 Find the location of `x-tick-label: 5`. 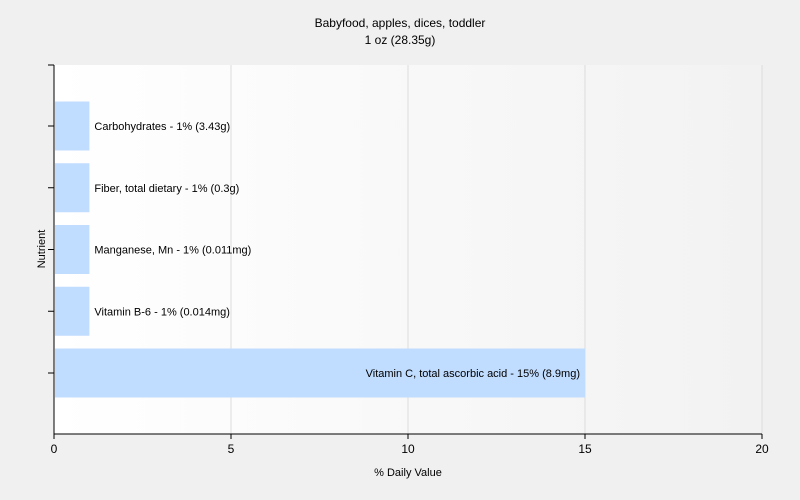

x-tick-label: 5 is located at coordinates (231, 449).